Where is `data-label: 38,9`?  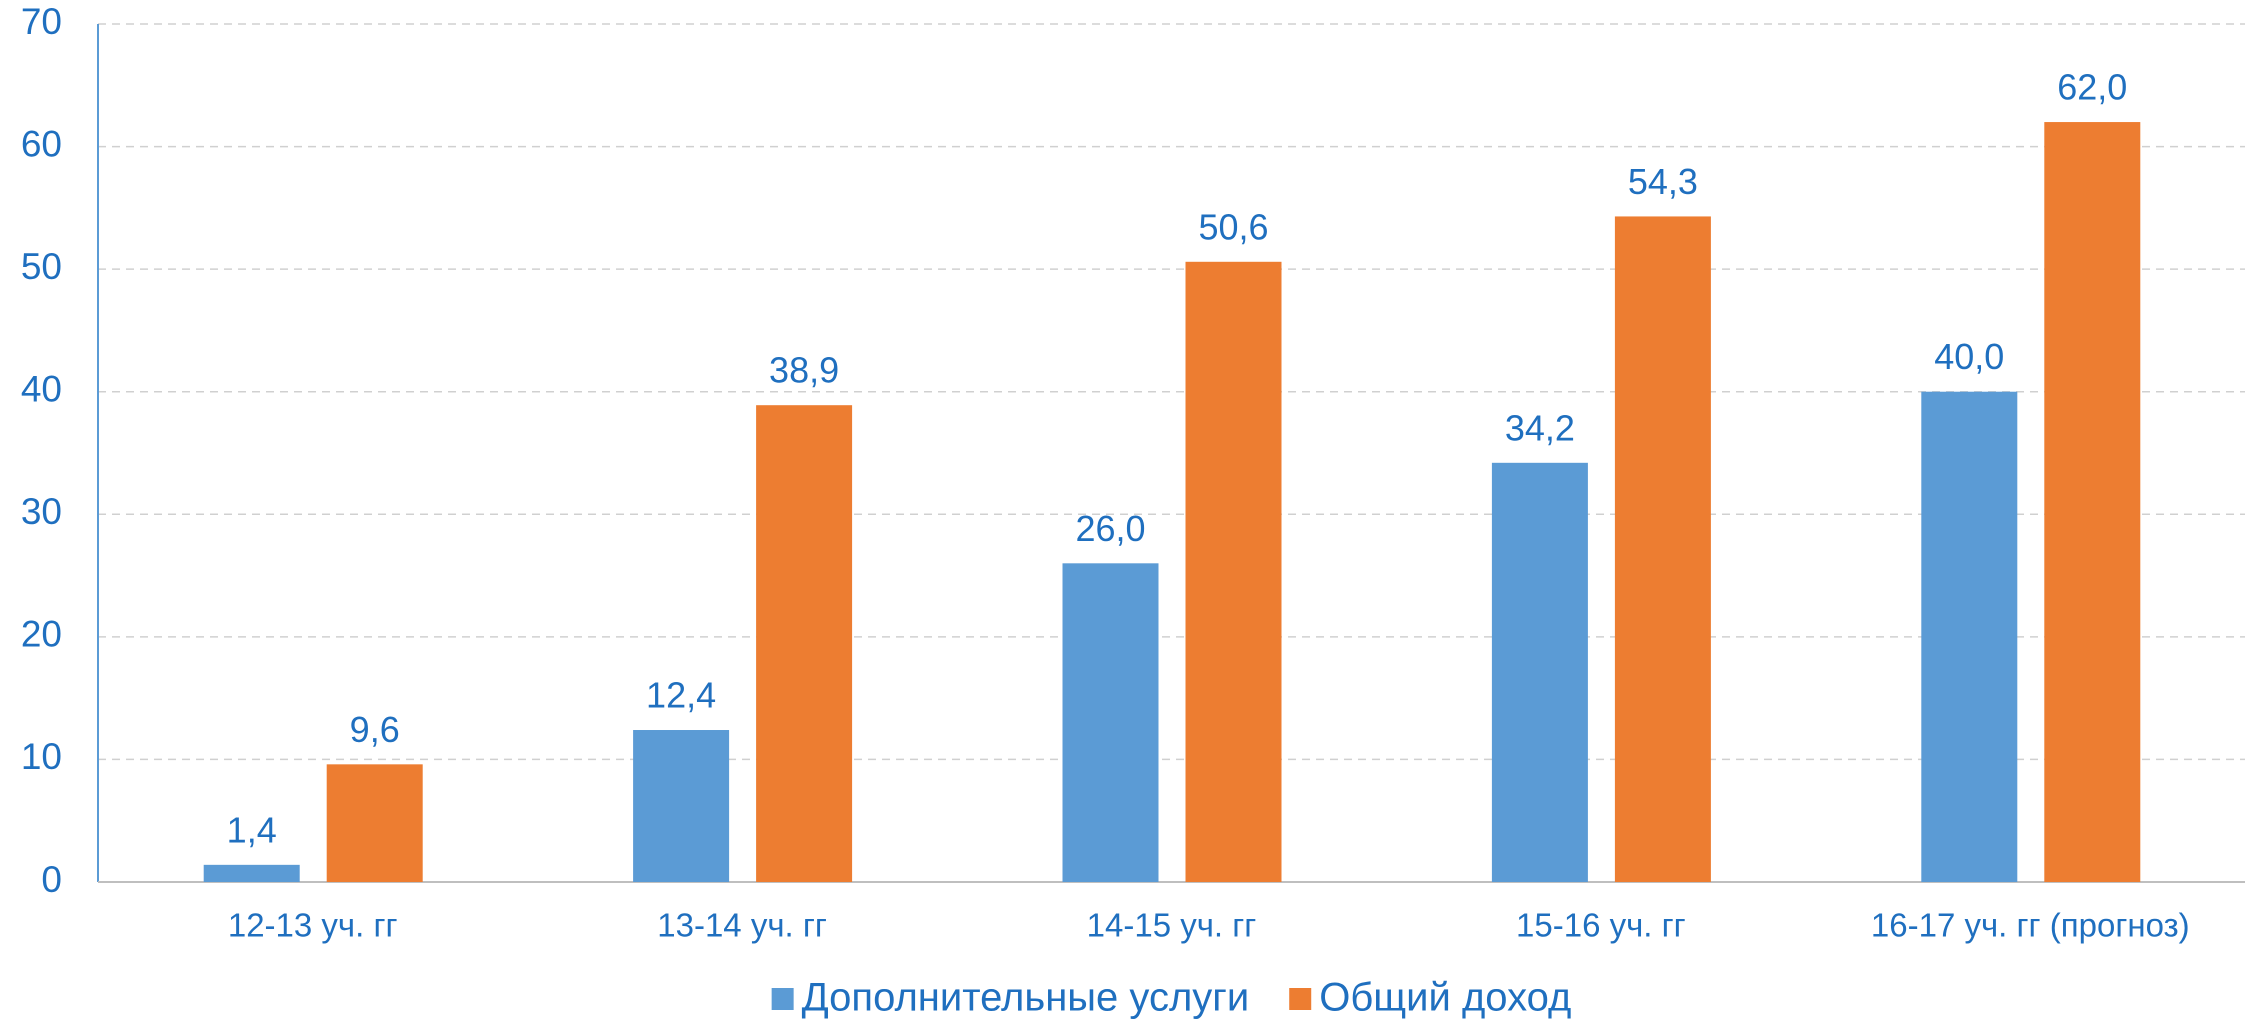 data-label: 38,9 is located at coordinates (804, 370).